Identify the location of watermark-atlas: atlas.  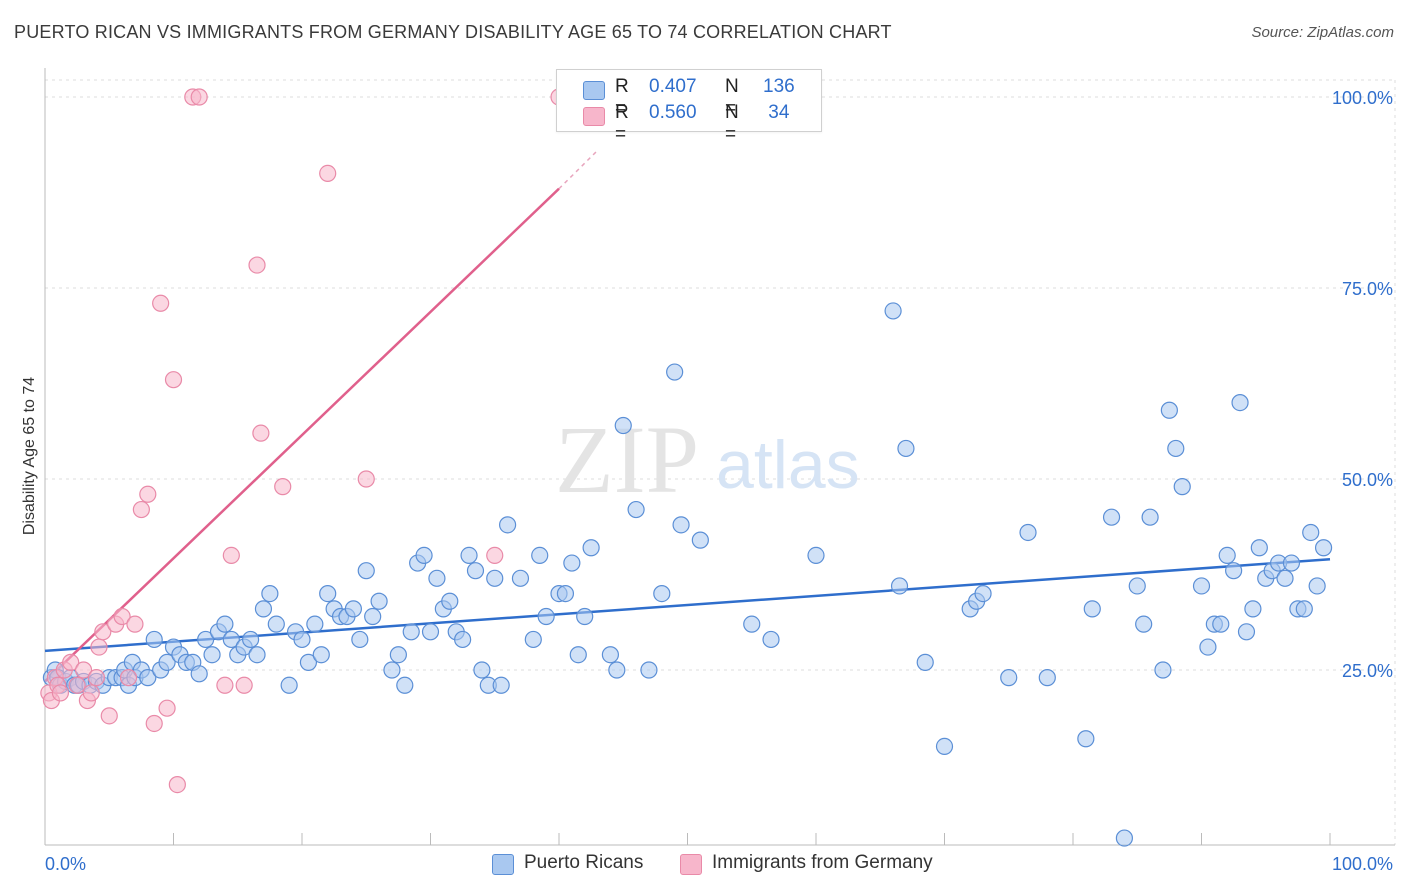
(788, 465).